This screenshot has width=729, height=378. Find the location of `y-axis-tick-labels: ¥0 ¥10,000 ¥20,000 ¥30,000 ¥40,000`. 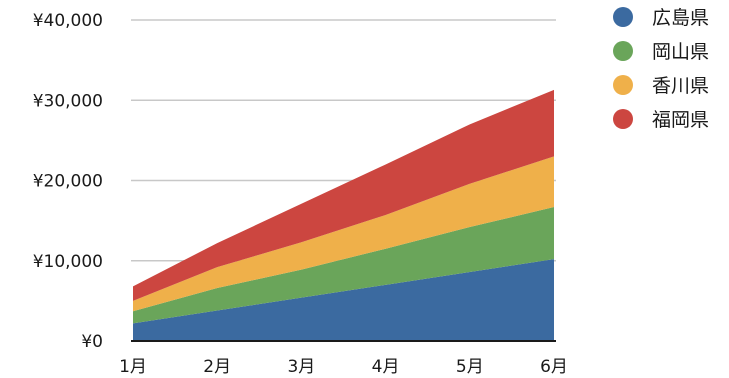

y-axis-tick-labels: ¥0 ¥10,000 ¥20,000 ¥30,000 ¥40,000 is located at coordinates (68, 181).